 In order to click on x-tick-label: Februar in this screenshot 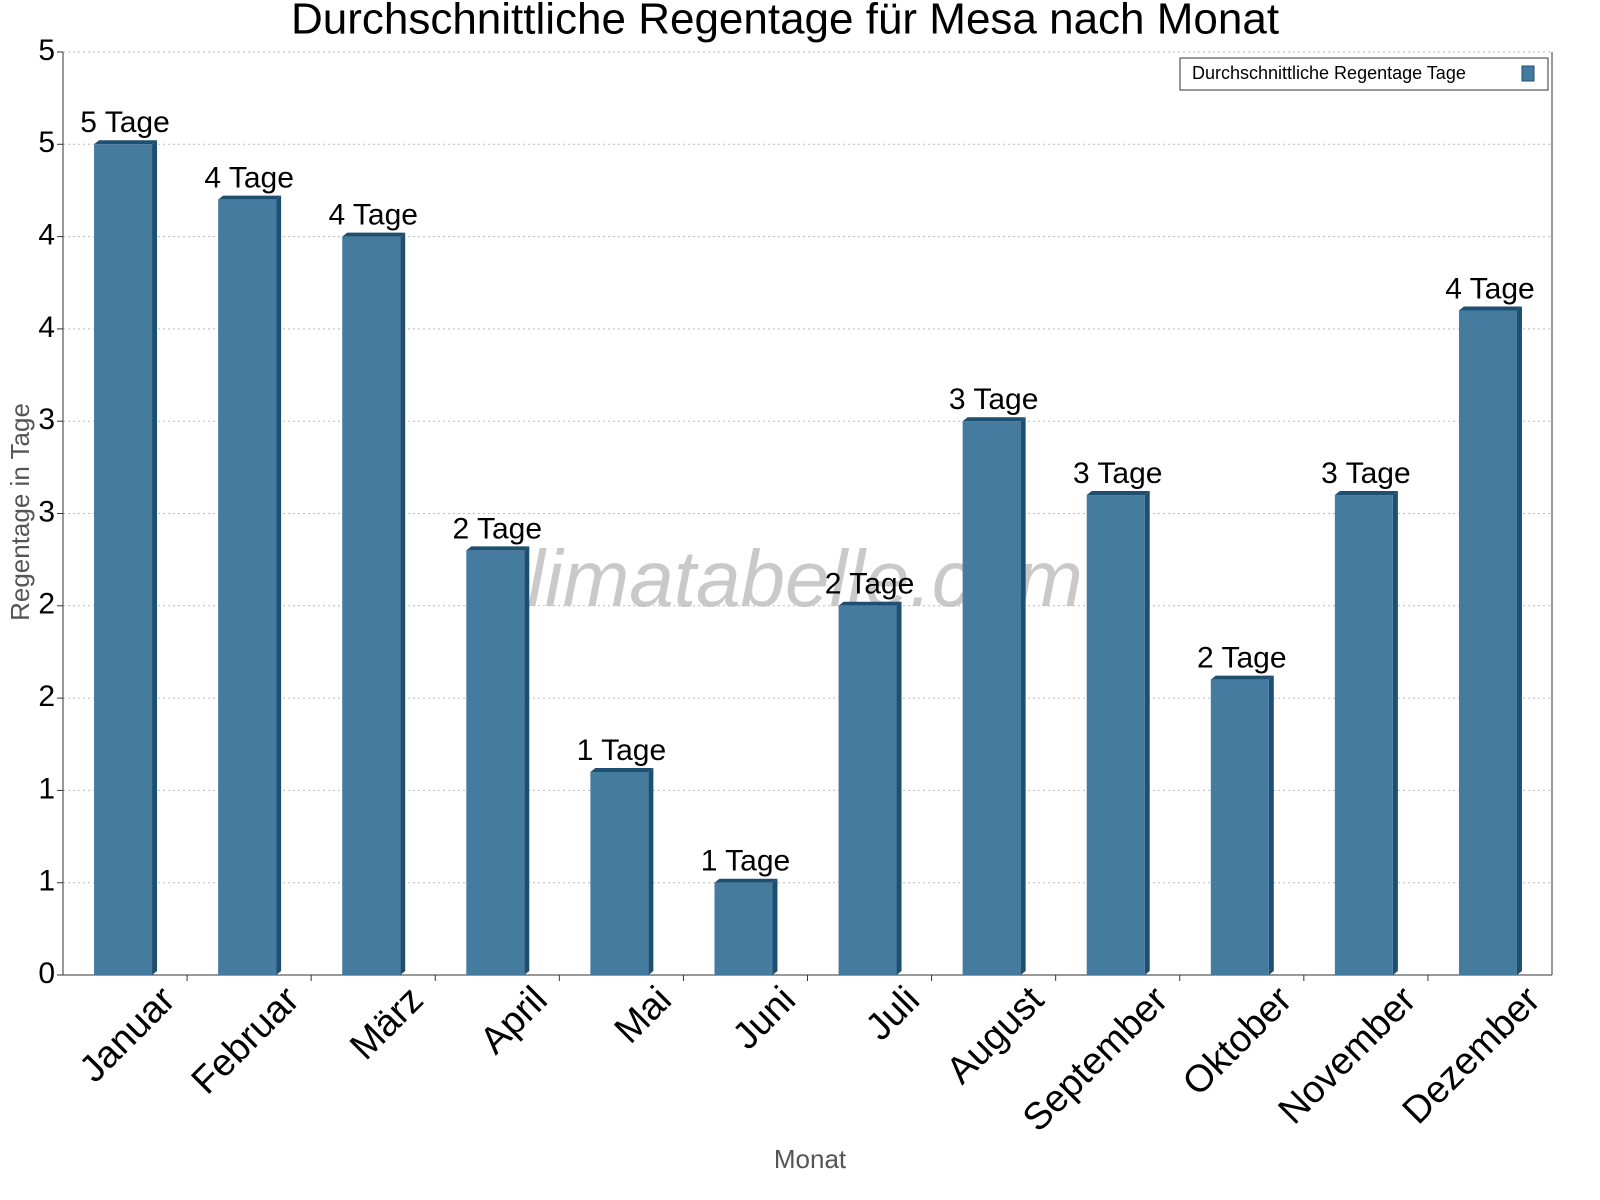, I will do `click(246, 1041)`.